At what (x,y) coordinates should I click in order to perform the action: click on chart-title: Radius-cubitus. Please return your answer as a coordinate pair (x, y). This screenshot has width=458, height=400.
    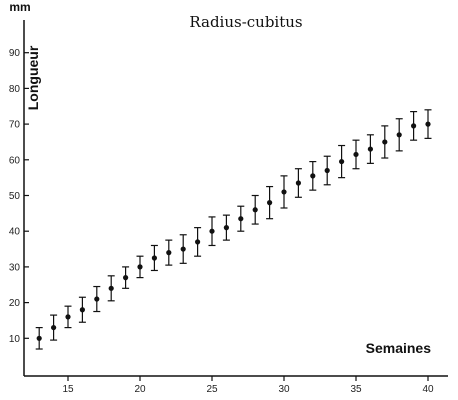
    Looking at the image, I should click on (245, 22).